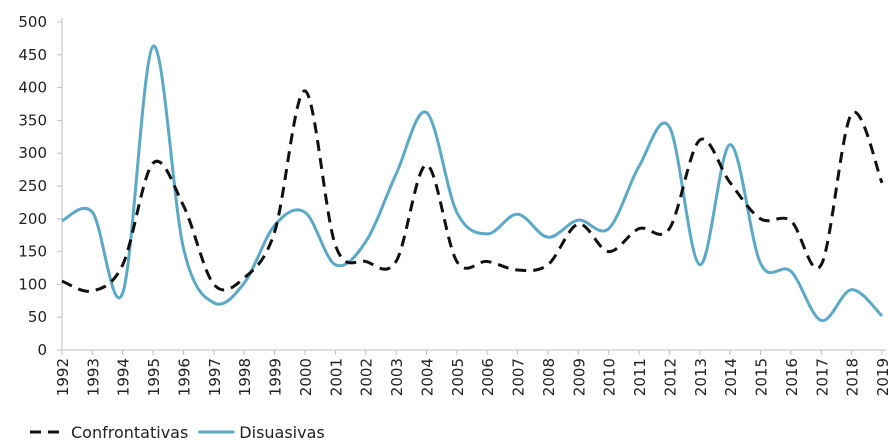  What do you see at coordinates (154, 377) in the screenshot?
I see `x-tick-label: 1995` at bounding box center [154, 377].